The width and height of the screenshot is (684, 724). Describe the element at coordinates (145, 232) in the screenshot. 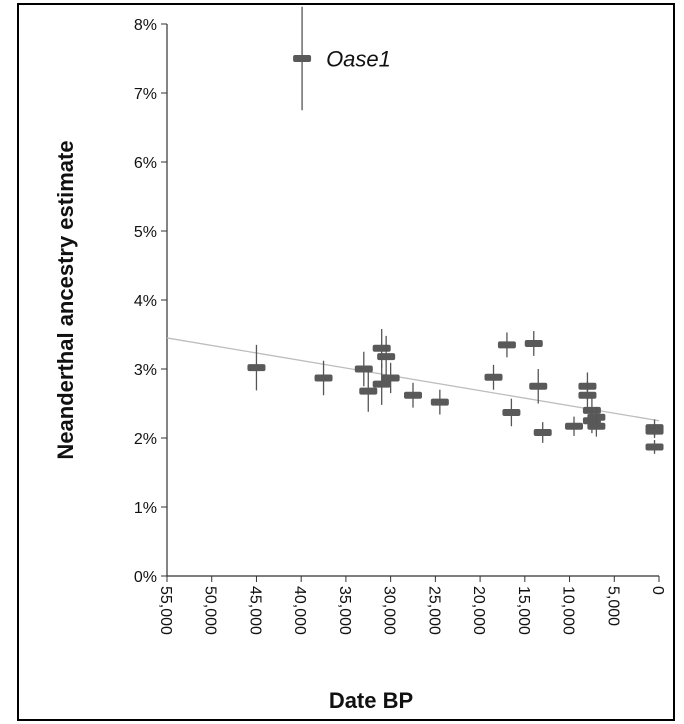

I see `y-tick-label: 5%` at that location.